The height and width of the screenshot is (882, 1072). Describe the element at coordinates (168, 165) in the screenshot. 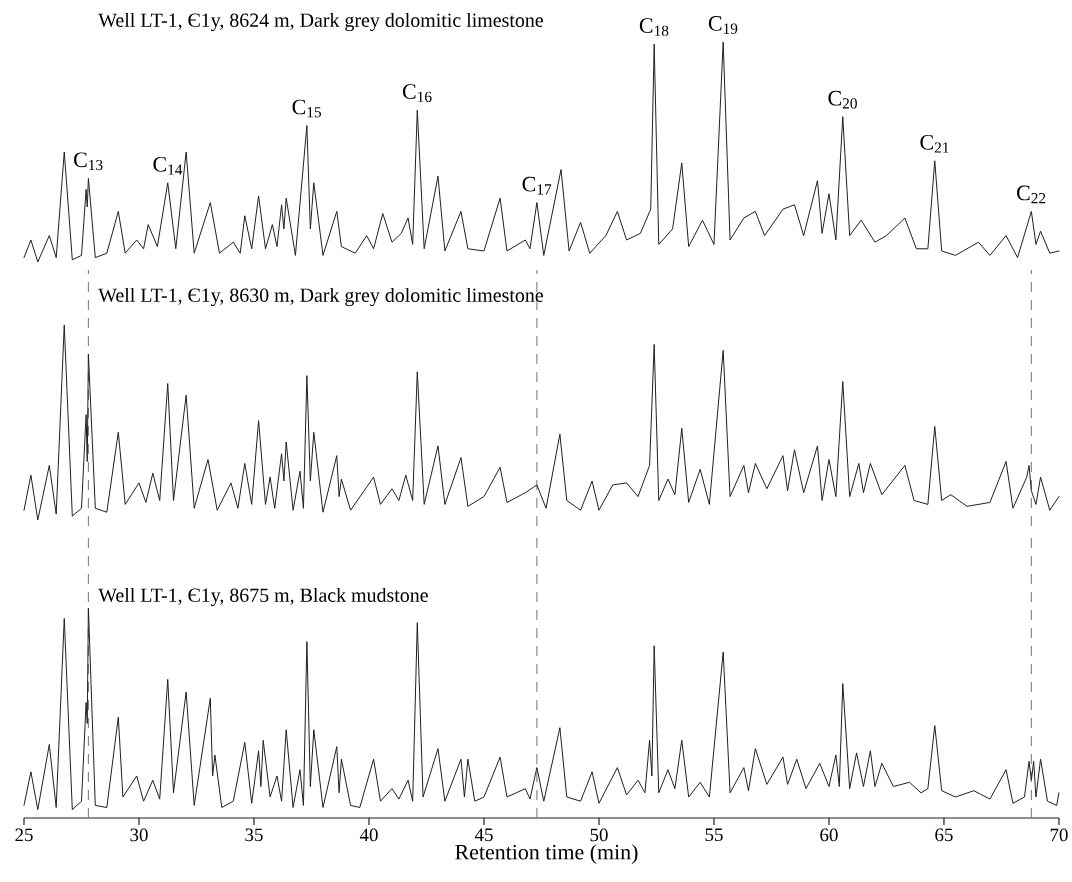

I see `annotation: C$_{14}$` at that location.